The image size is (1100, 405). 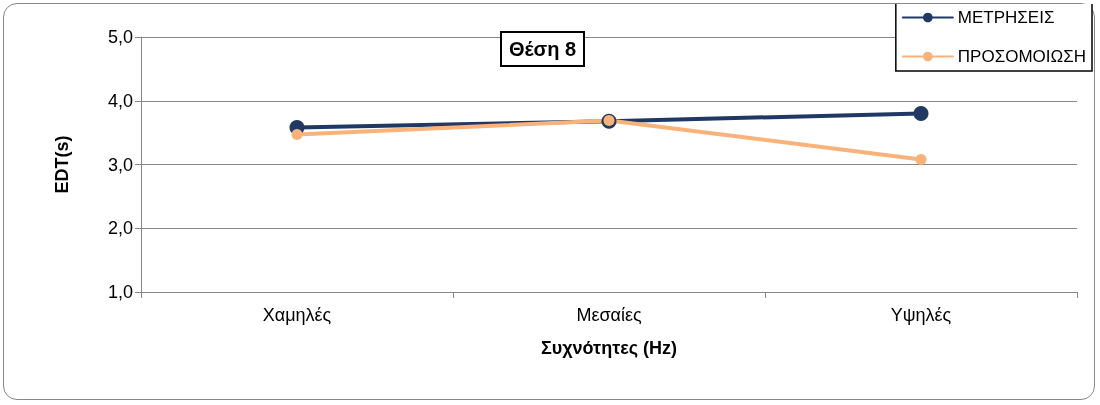 What do you see at coordinates (120, 292) in the screenshot?
I see `y-tick-label: 1,0` at bounding box center [120, 292].